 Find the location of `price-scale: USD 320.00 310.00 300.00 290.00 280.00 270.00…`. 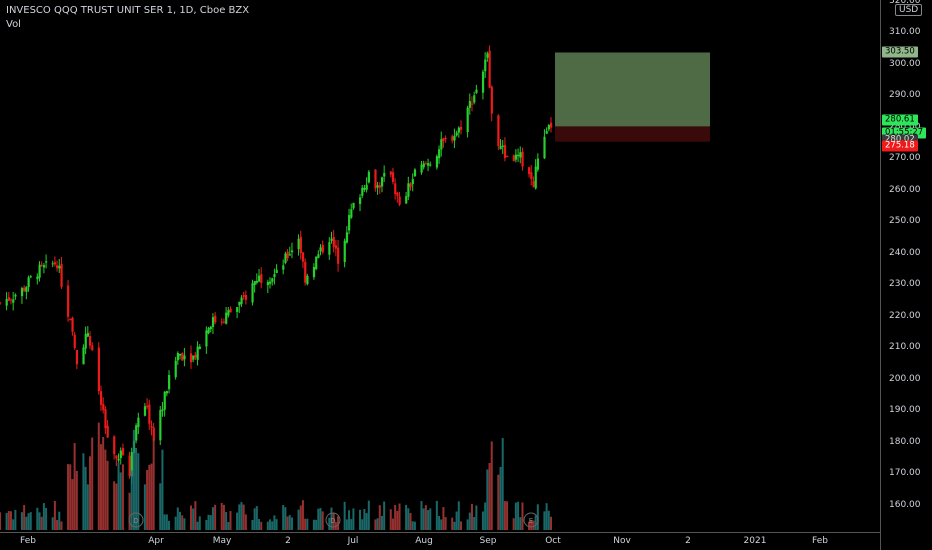

price-scale: USD 320.00 310.00 300.00 290.00 280.00 270.00… is located at coordinates (906, 275).